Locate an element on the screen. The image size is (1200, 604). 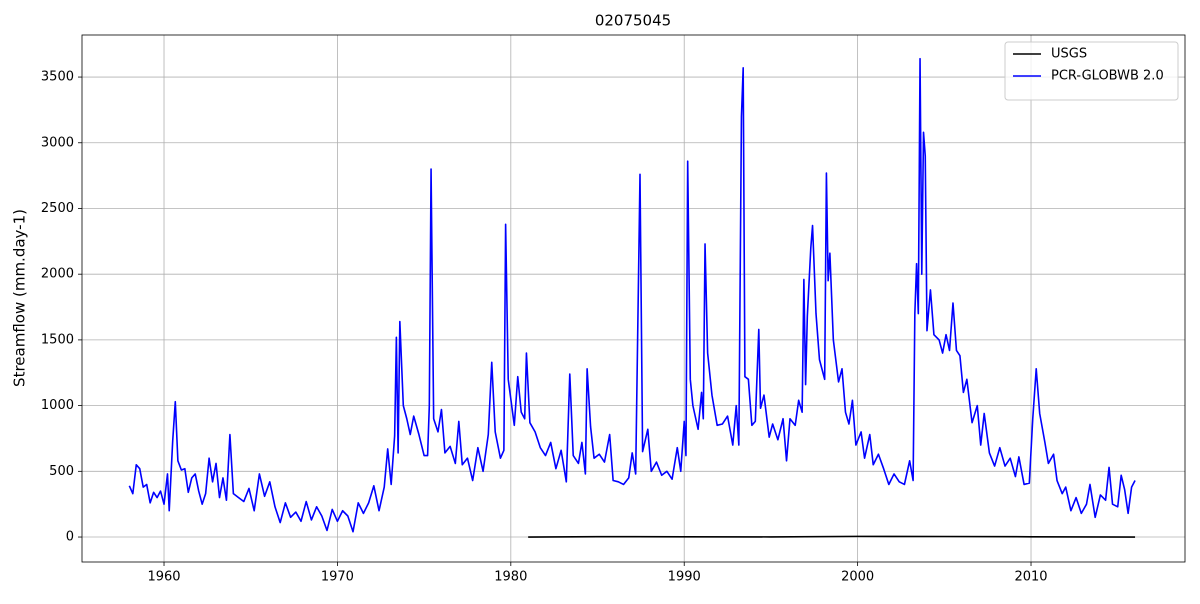
series-line is located at coordinates (832, 536).